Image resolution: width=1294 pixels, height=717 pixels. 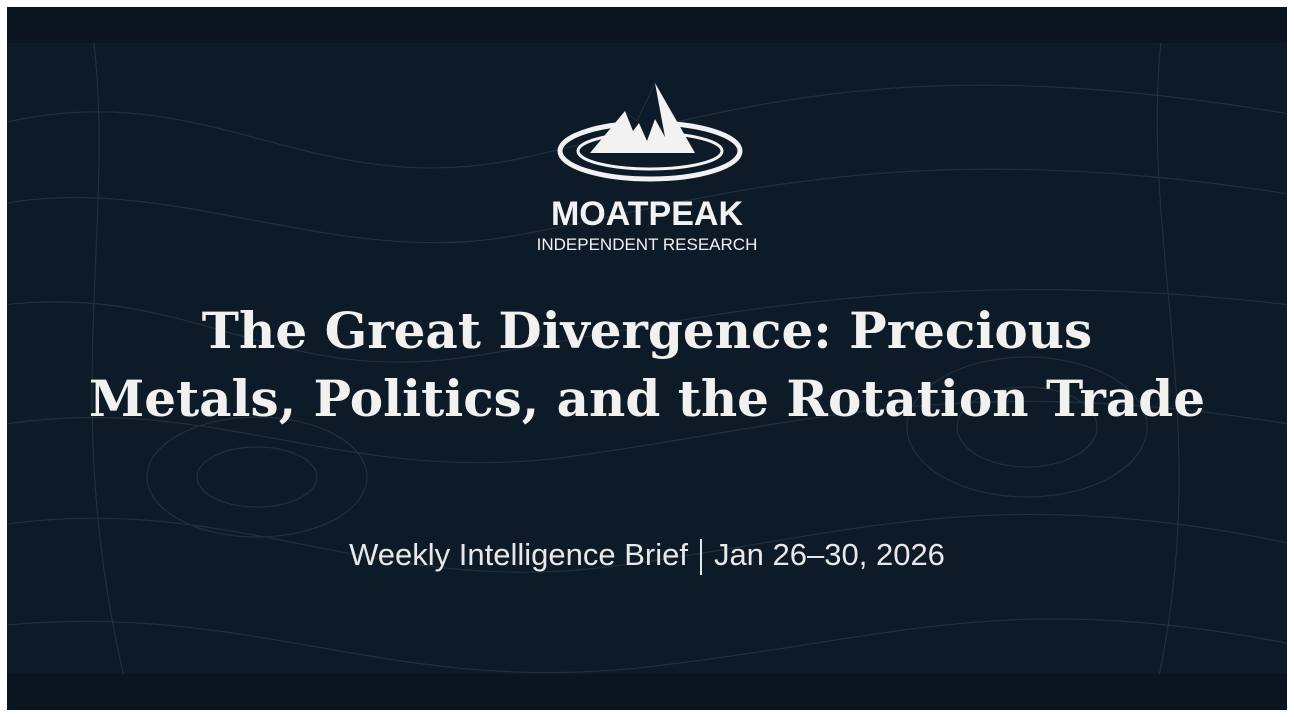 What do you see at coordinates (829, 554) in the screenshot?
I see `date-range: Jan 26–30, 2026` at bounding box center [829, 554].